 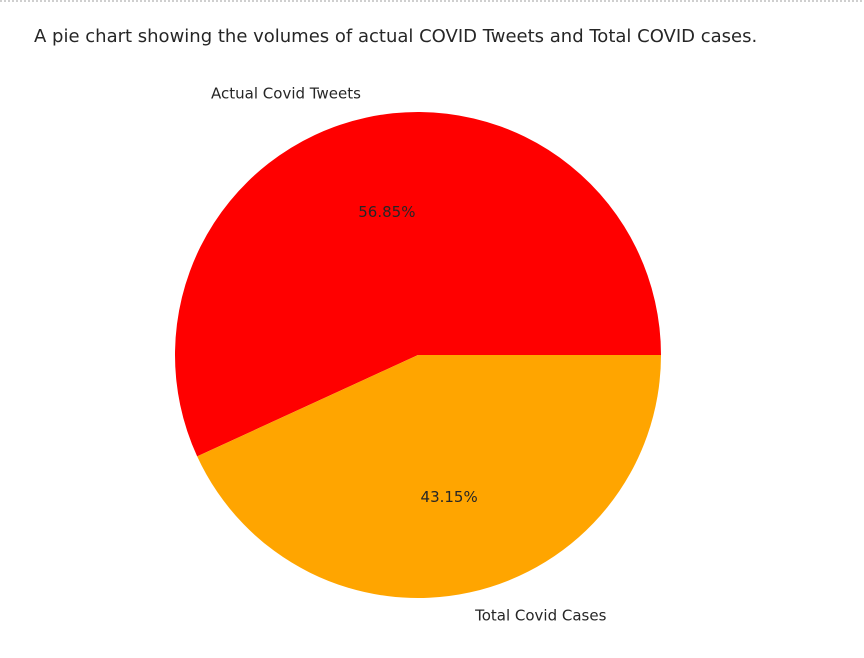 What do you see at coordinates (386, 212) in the screenshot?
I see `slice-percent-label: 56.85%` at bounding box center [386, 212].